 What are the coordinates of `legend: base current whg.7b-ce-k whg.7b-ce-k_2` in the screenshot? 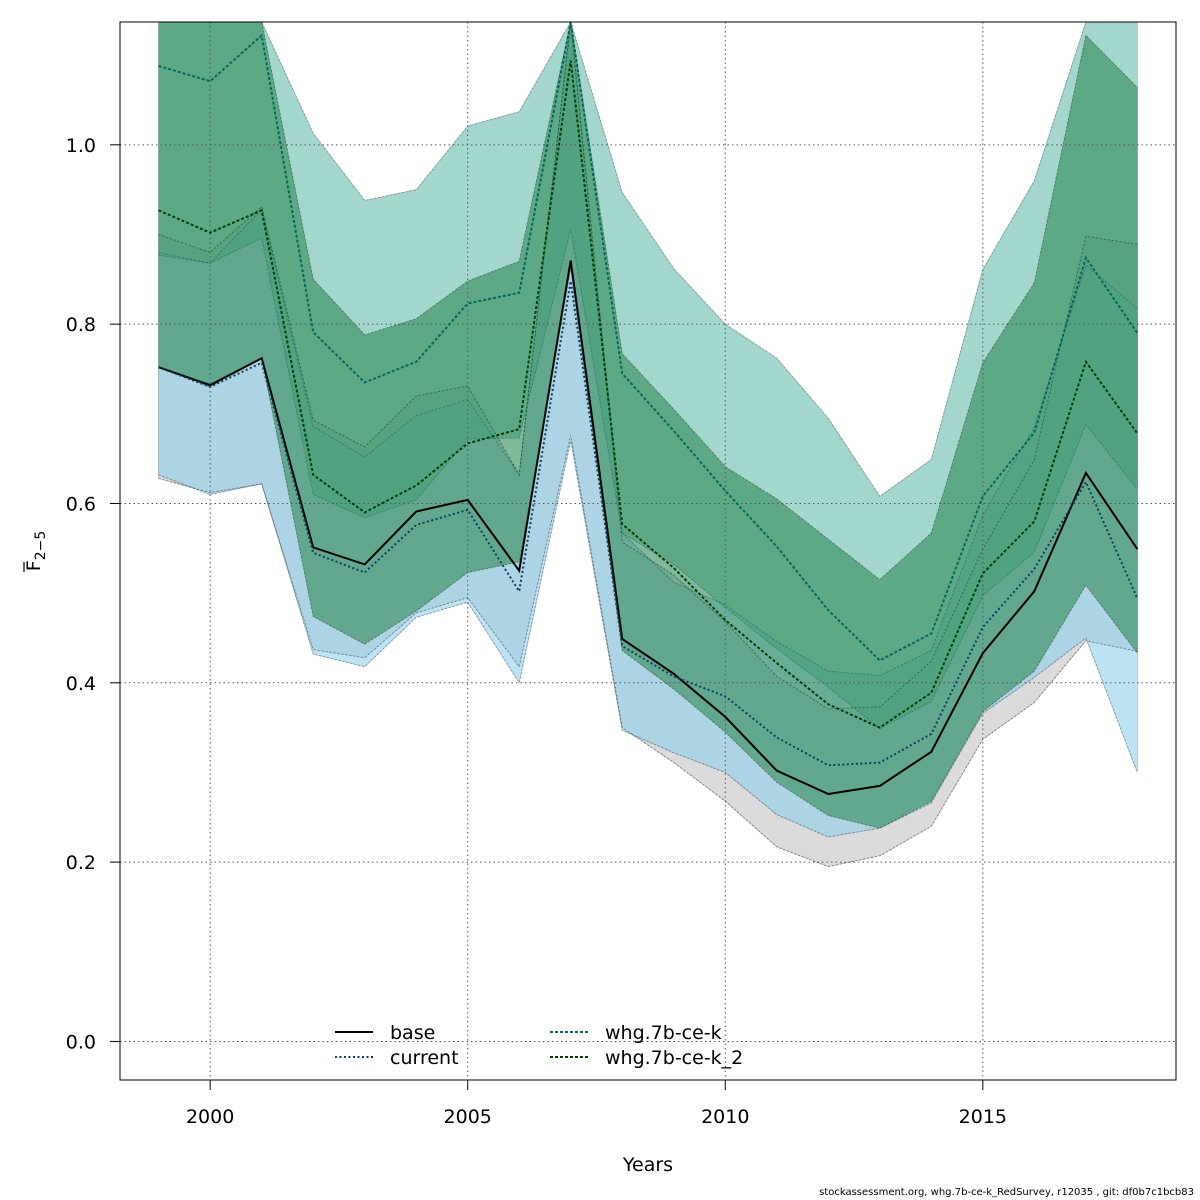 It's located at (539, 1045).